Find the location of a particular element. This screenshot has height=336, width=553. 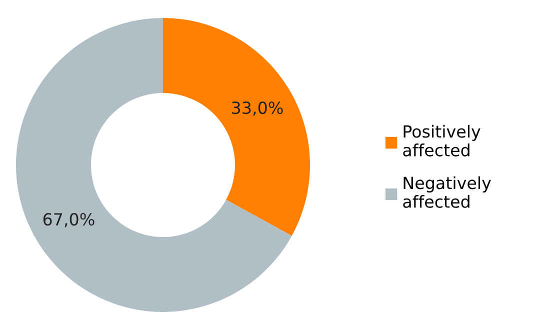

legend-label: Positively affected is located at coordinates (441, 140).